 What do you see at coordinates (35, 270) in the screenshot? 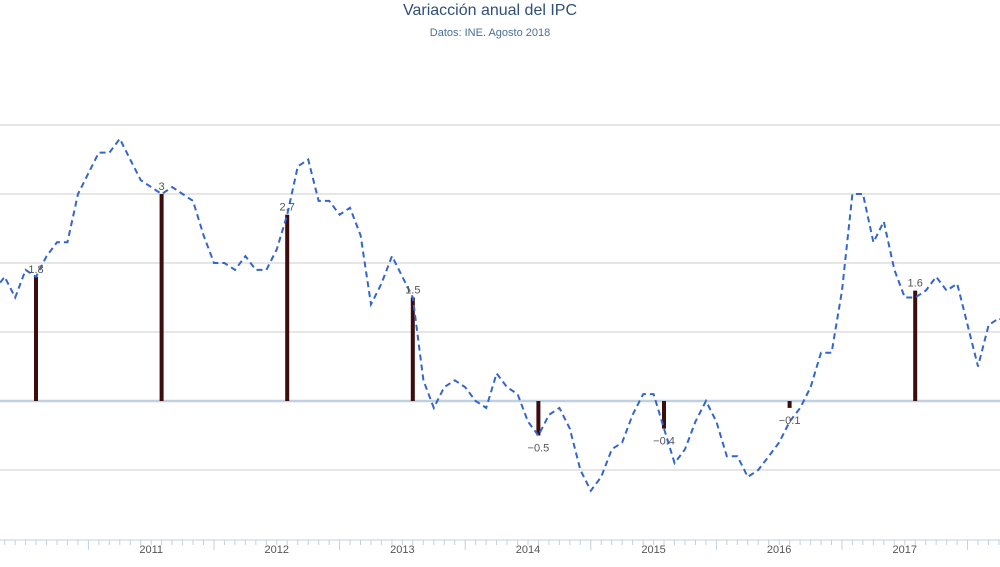
I see `bar-data-label: 1.8` at bounding box center [35, 270].